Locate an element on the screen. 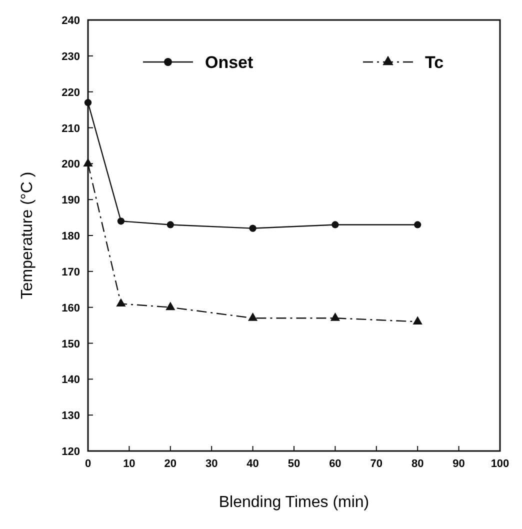 The width and height of the screenshot is (522, 529). x-axis-title: Blending Times (min) is located at coordinates (294, 502).